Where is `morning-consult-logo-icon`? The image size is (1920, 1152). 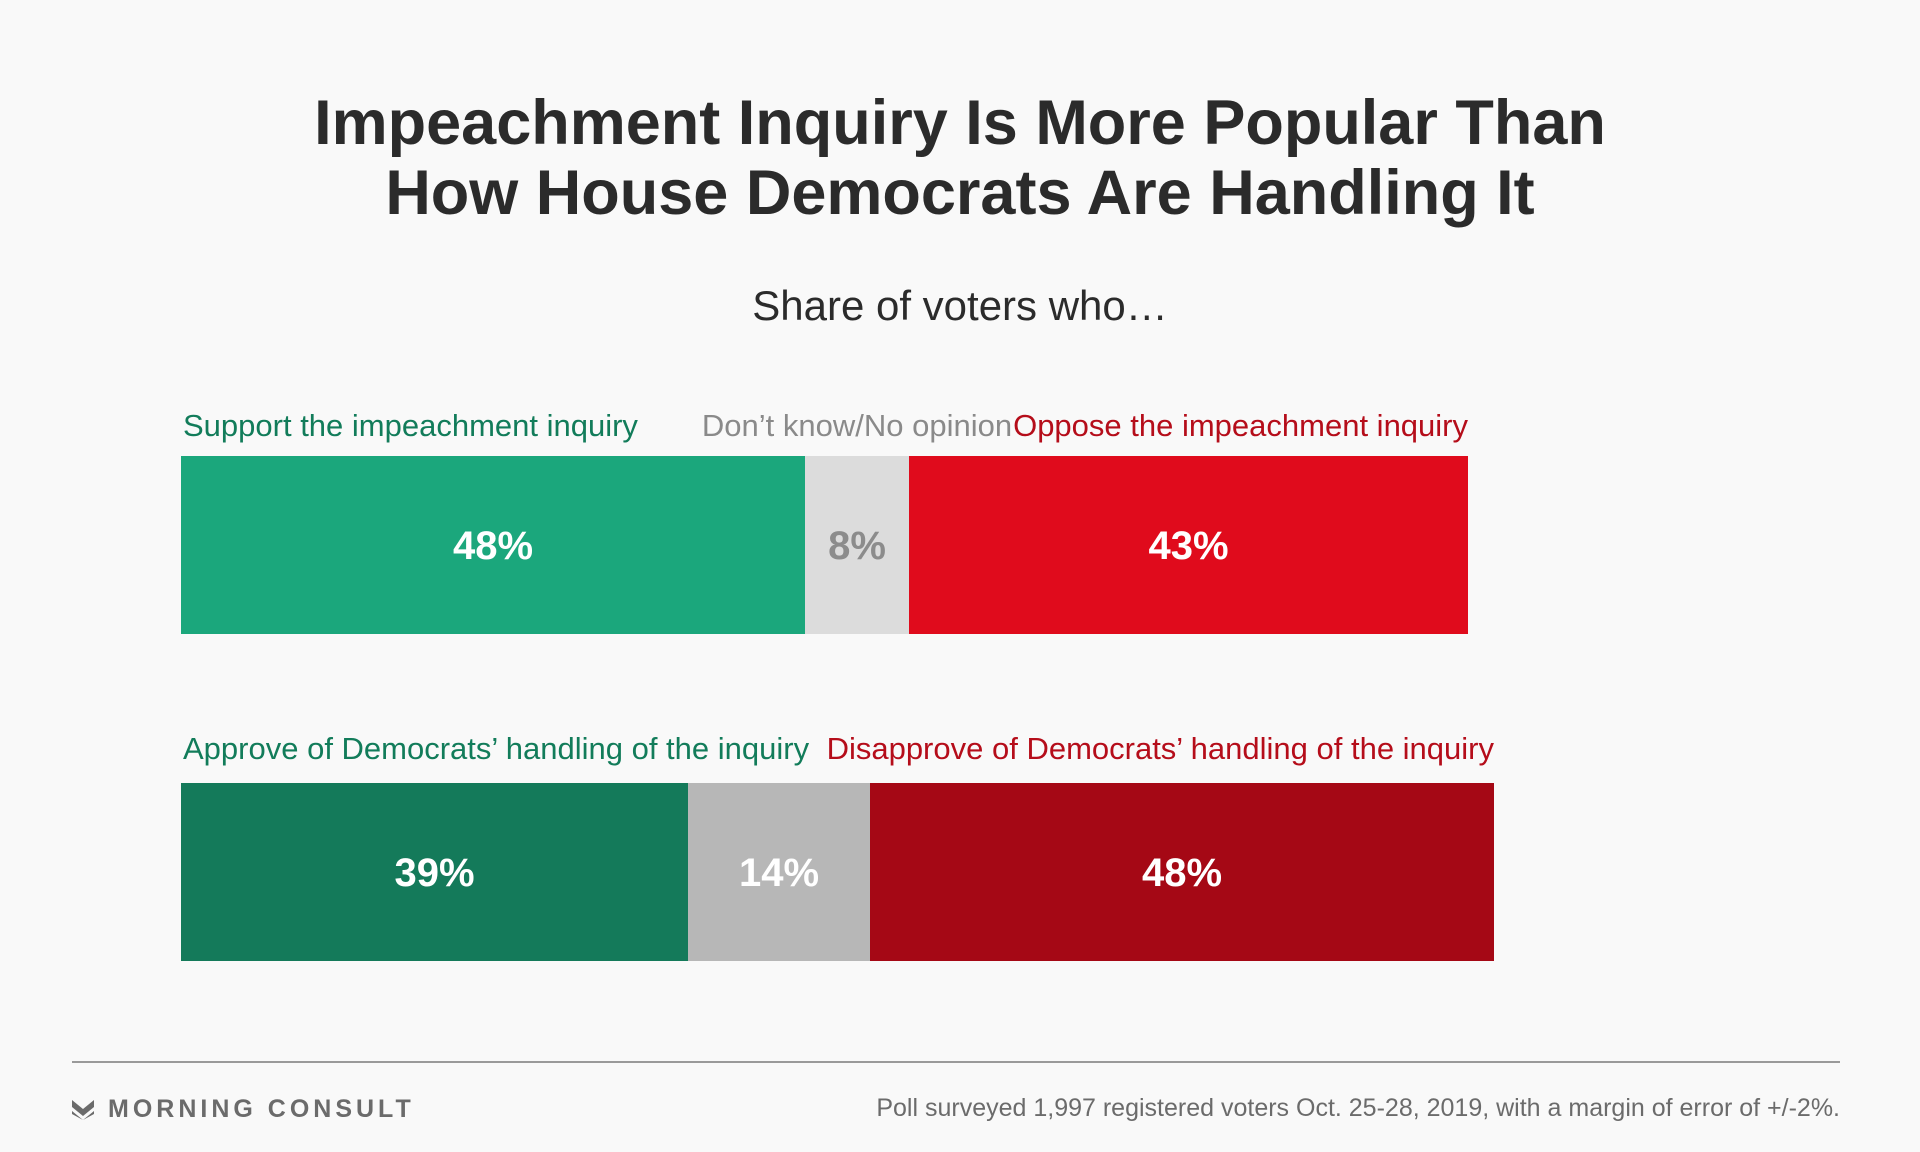
morning-consult-logo-icon is located at coordinates (83, 1110).